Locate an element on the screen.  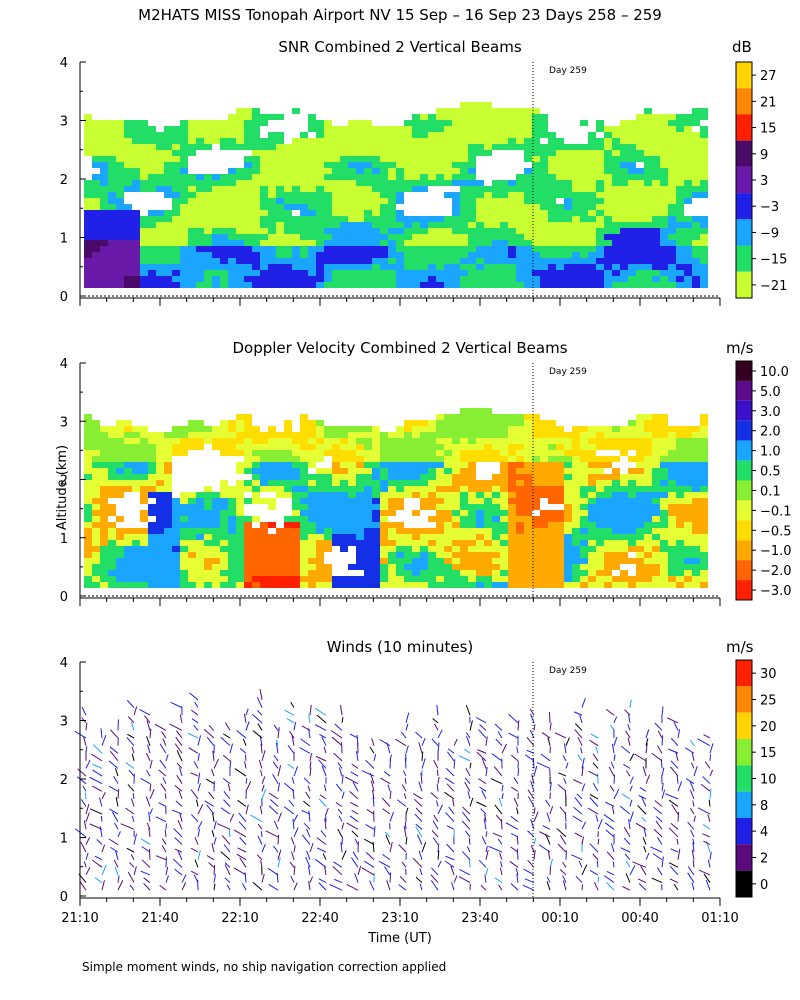
colorbar-label: 10 is located at coordinates (768, 780).